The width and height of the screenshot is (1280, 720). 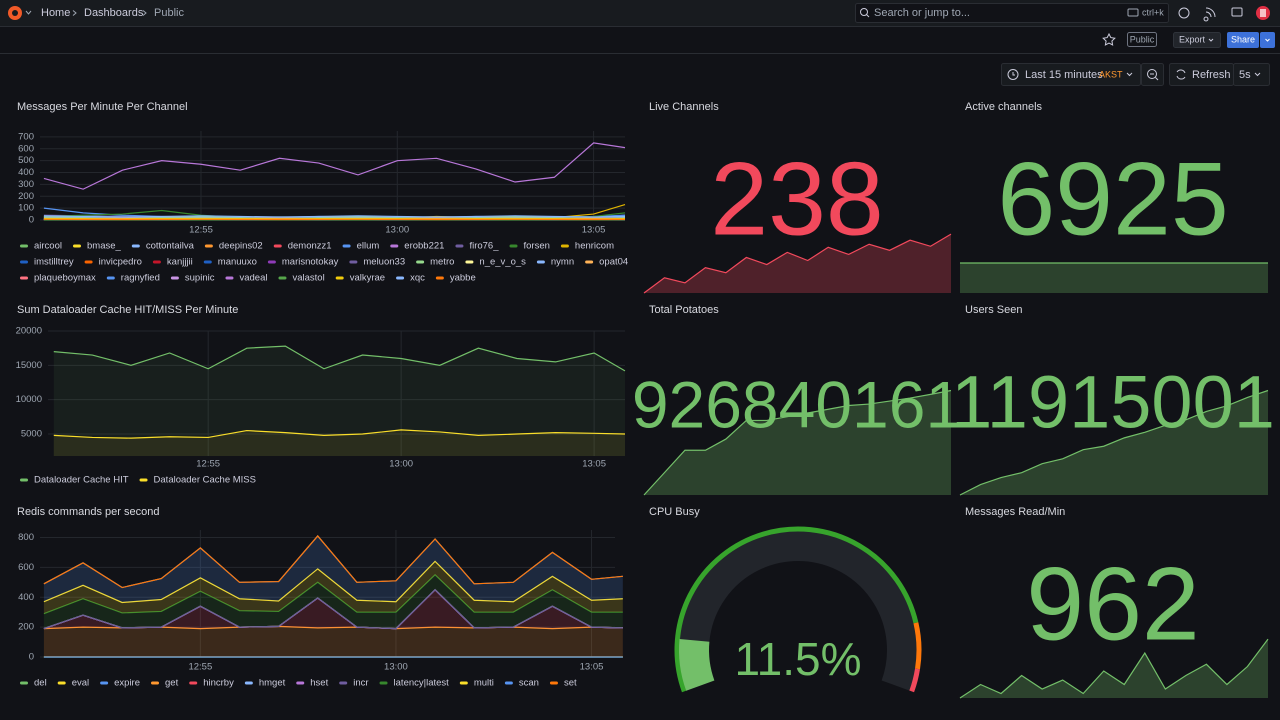 What do you see at coordinates (169, 13) in the screenshot?
I see `breadcrumb-current: Public` at bounding box center [169, 13].